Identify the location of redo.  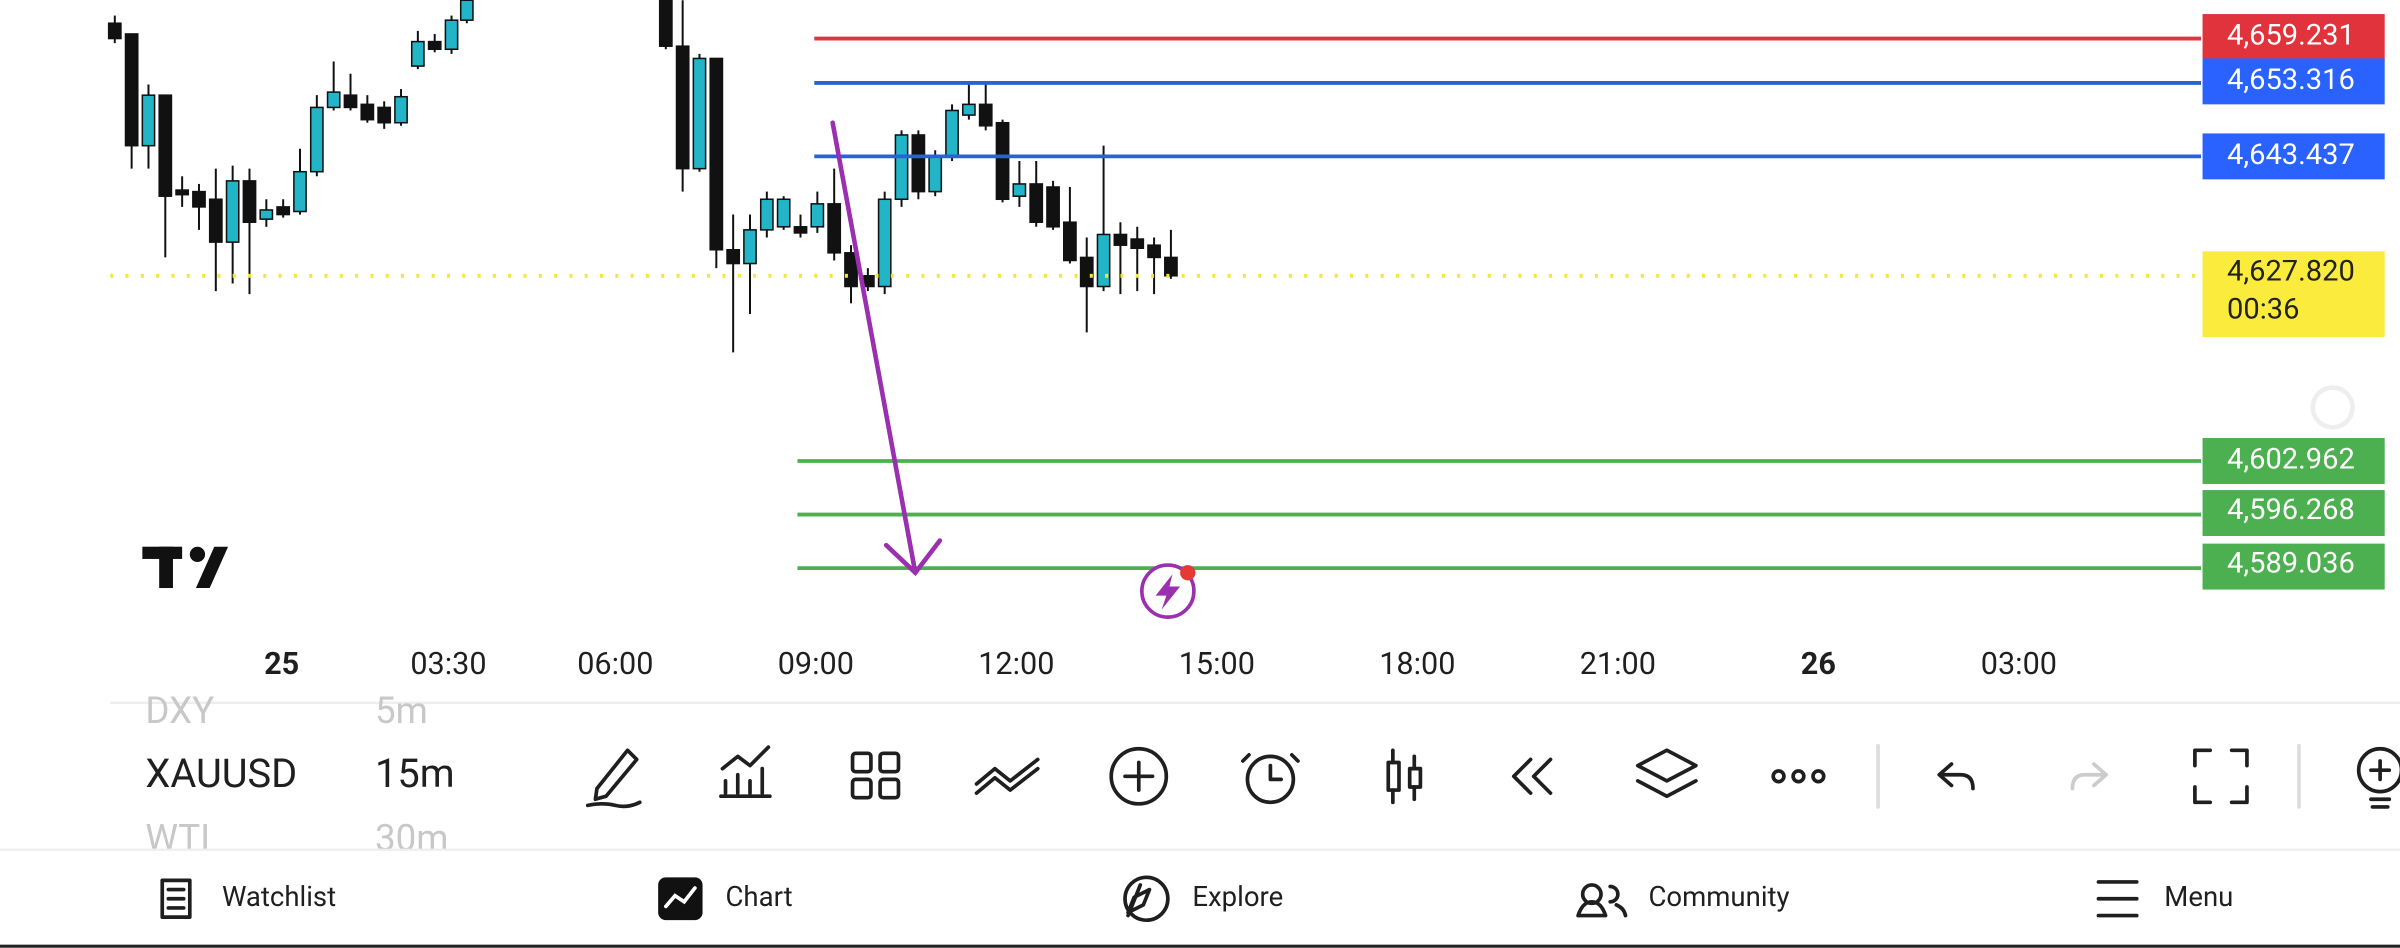
(2089, 776).